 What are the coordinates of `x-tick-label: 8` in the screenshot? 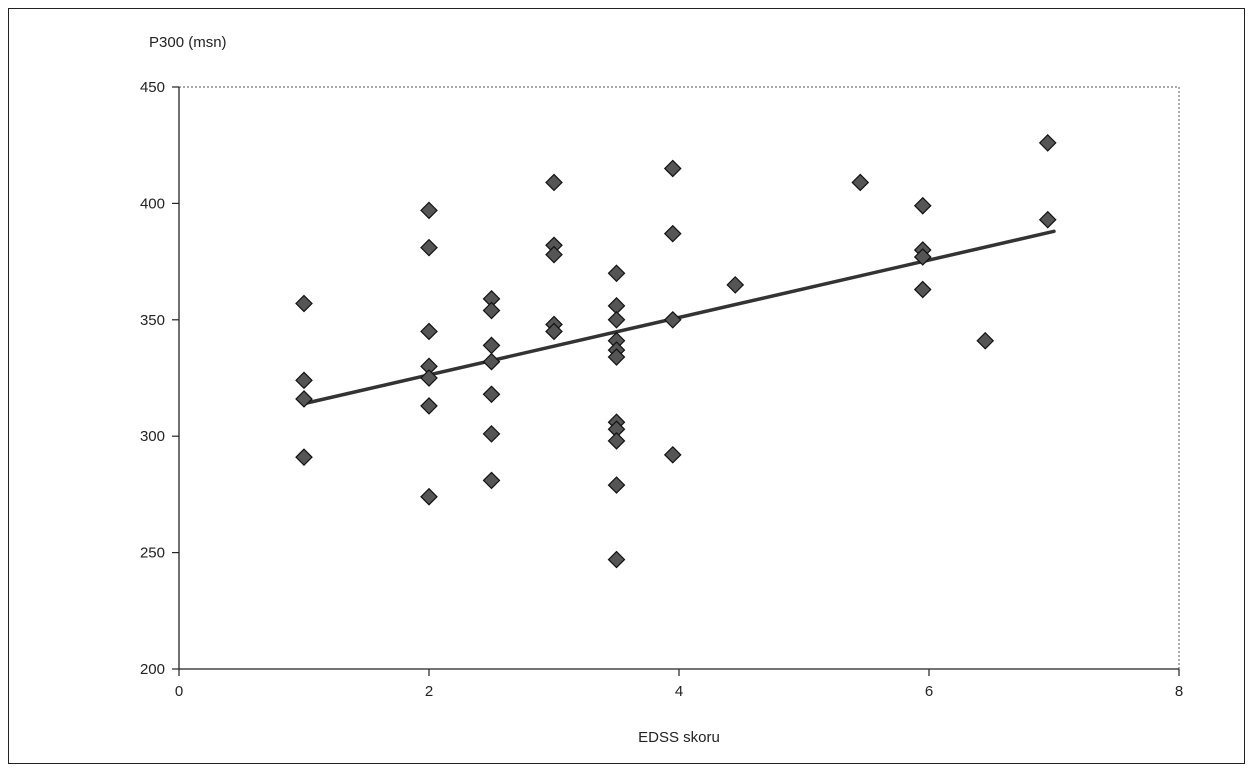 It's located at (1179, 691).